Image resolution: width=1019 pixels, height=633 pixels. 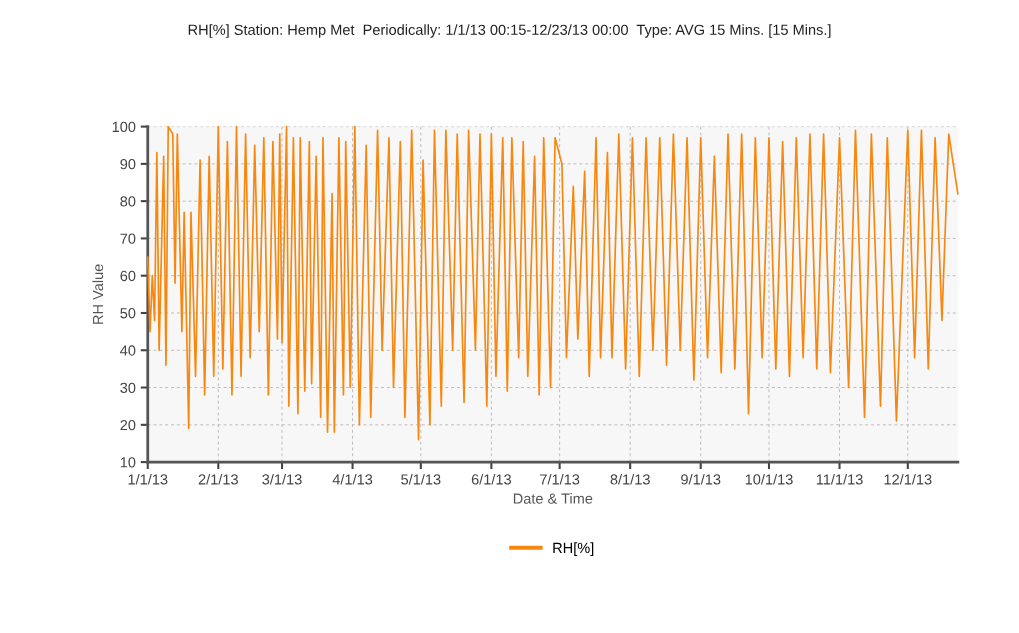 What do you see at coordinates (769, 479) in the screenshot?
I see `x-tick-label: 10/1/13` at bounding box center [769, 479].